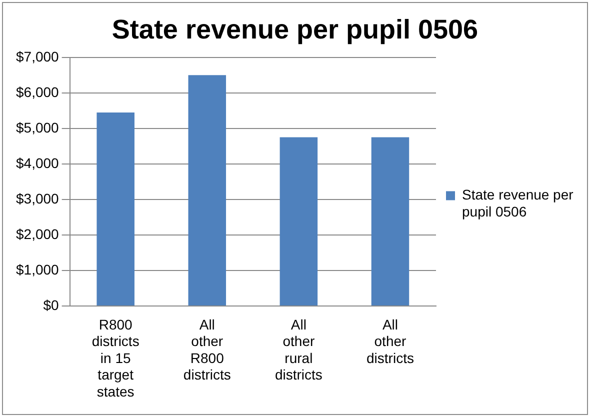 This screenshot has height=417, width=590. I want to click on legend-label: State revenue per pupil 0506, so click(518, 203).